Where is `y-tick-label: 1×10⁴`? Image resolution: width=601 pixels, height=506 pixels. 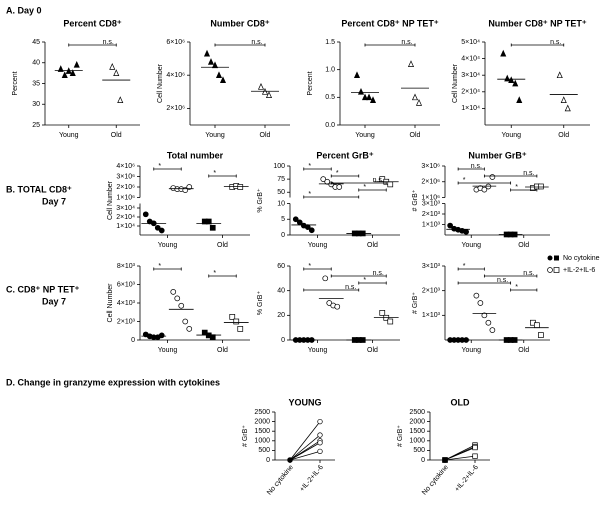
y-tick-label: 1×10⁴ is located at coordinates (470, 108).